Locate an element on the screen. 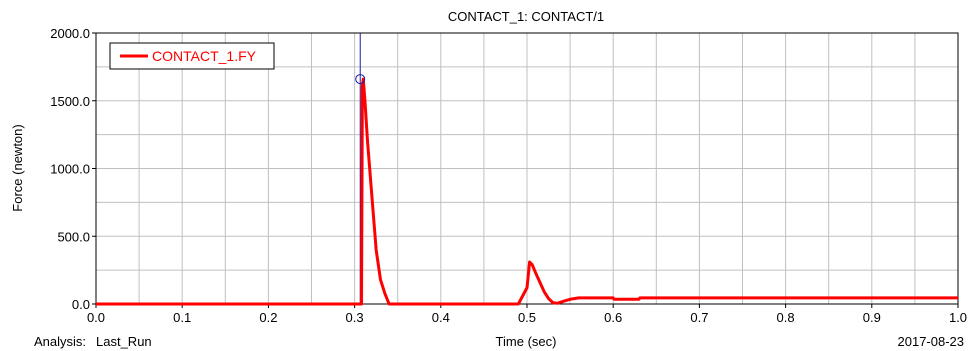 This screenshot has width=969, height=351. y-tick-label: 500.0 is located at coordinates (73, 236).